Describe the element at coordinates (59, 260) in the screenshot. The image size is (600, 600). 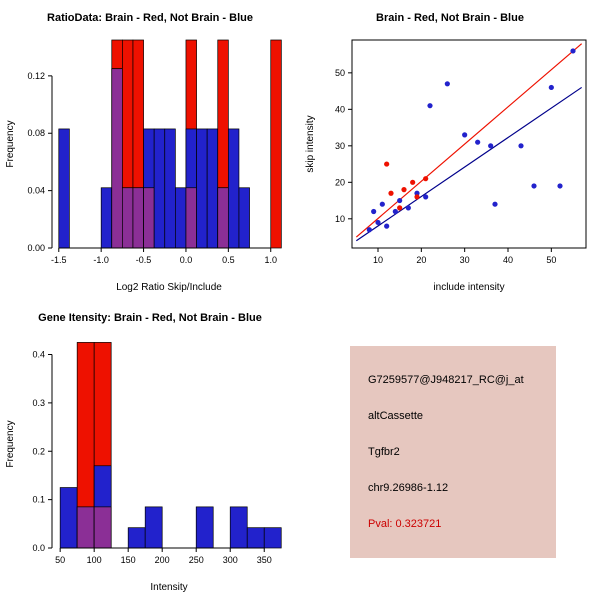
I see `svg-text: -1.5` at that location.